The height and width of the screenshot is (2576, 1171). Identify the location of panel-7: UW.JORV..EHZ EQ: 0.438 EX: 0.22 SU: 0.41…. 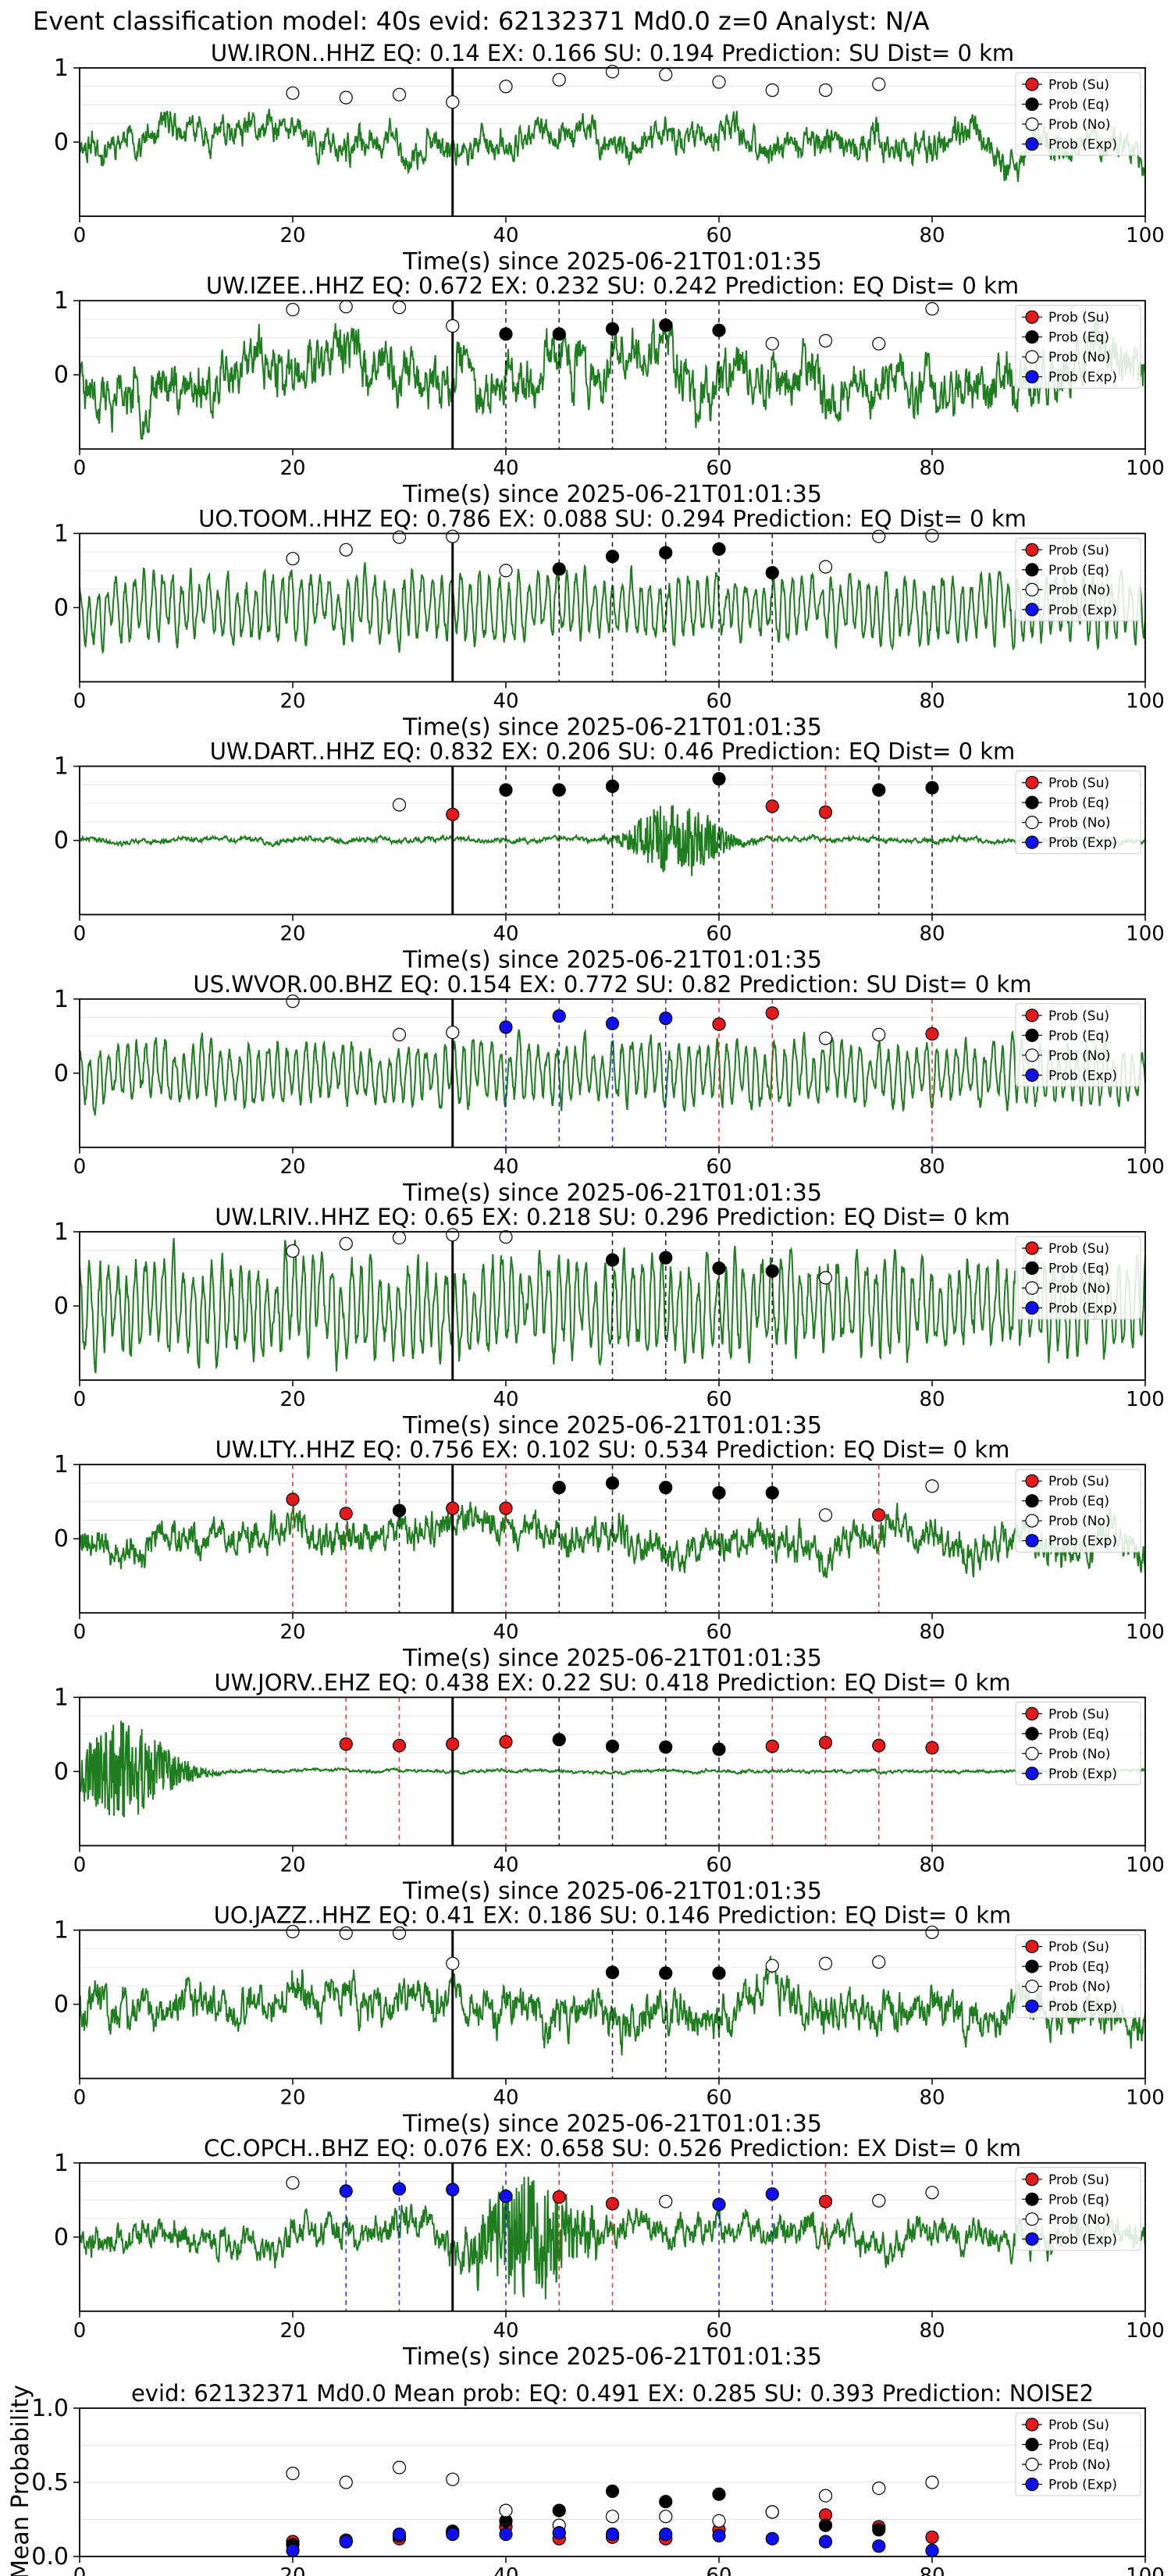
(609, 1787).